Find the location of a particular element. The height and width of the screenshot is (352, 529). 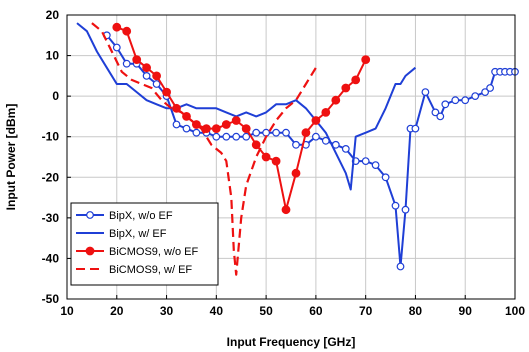

x-tick-label: 80 is located at coordinates (416, 311).